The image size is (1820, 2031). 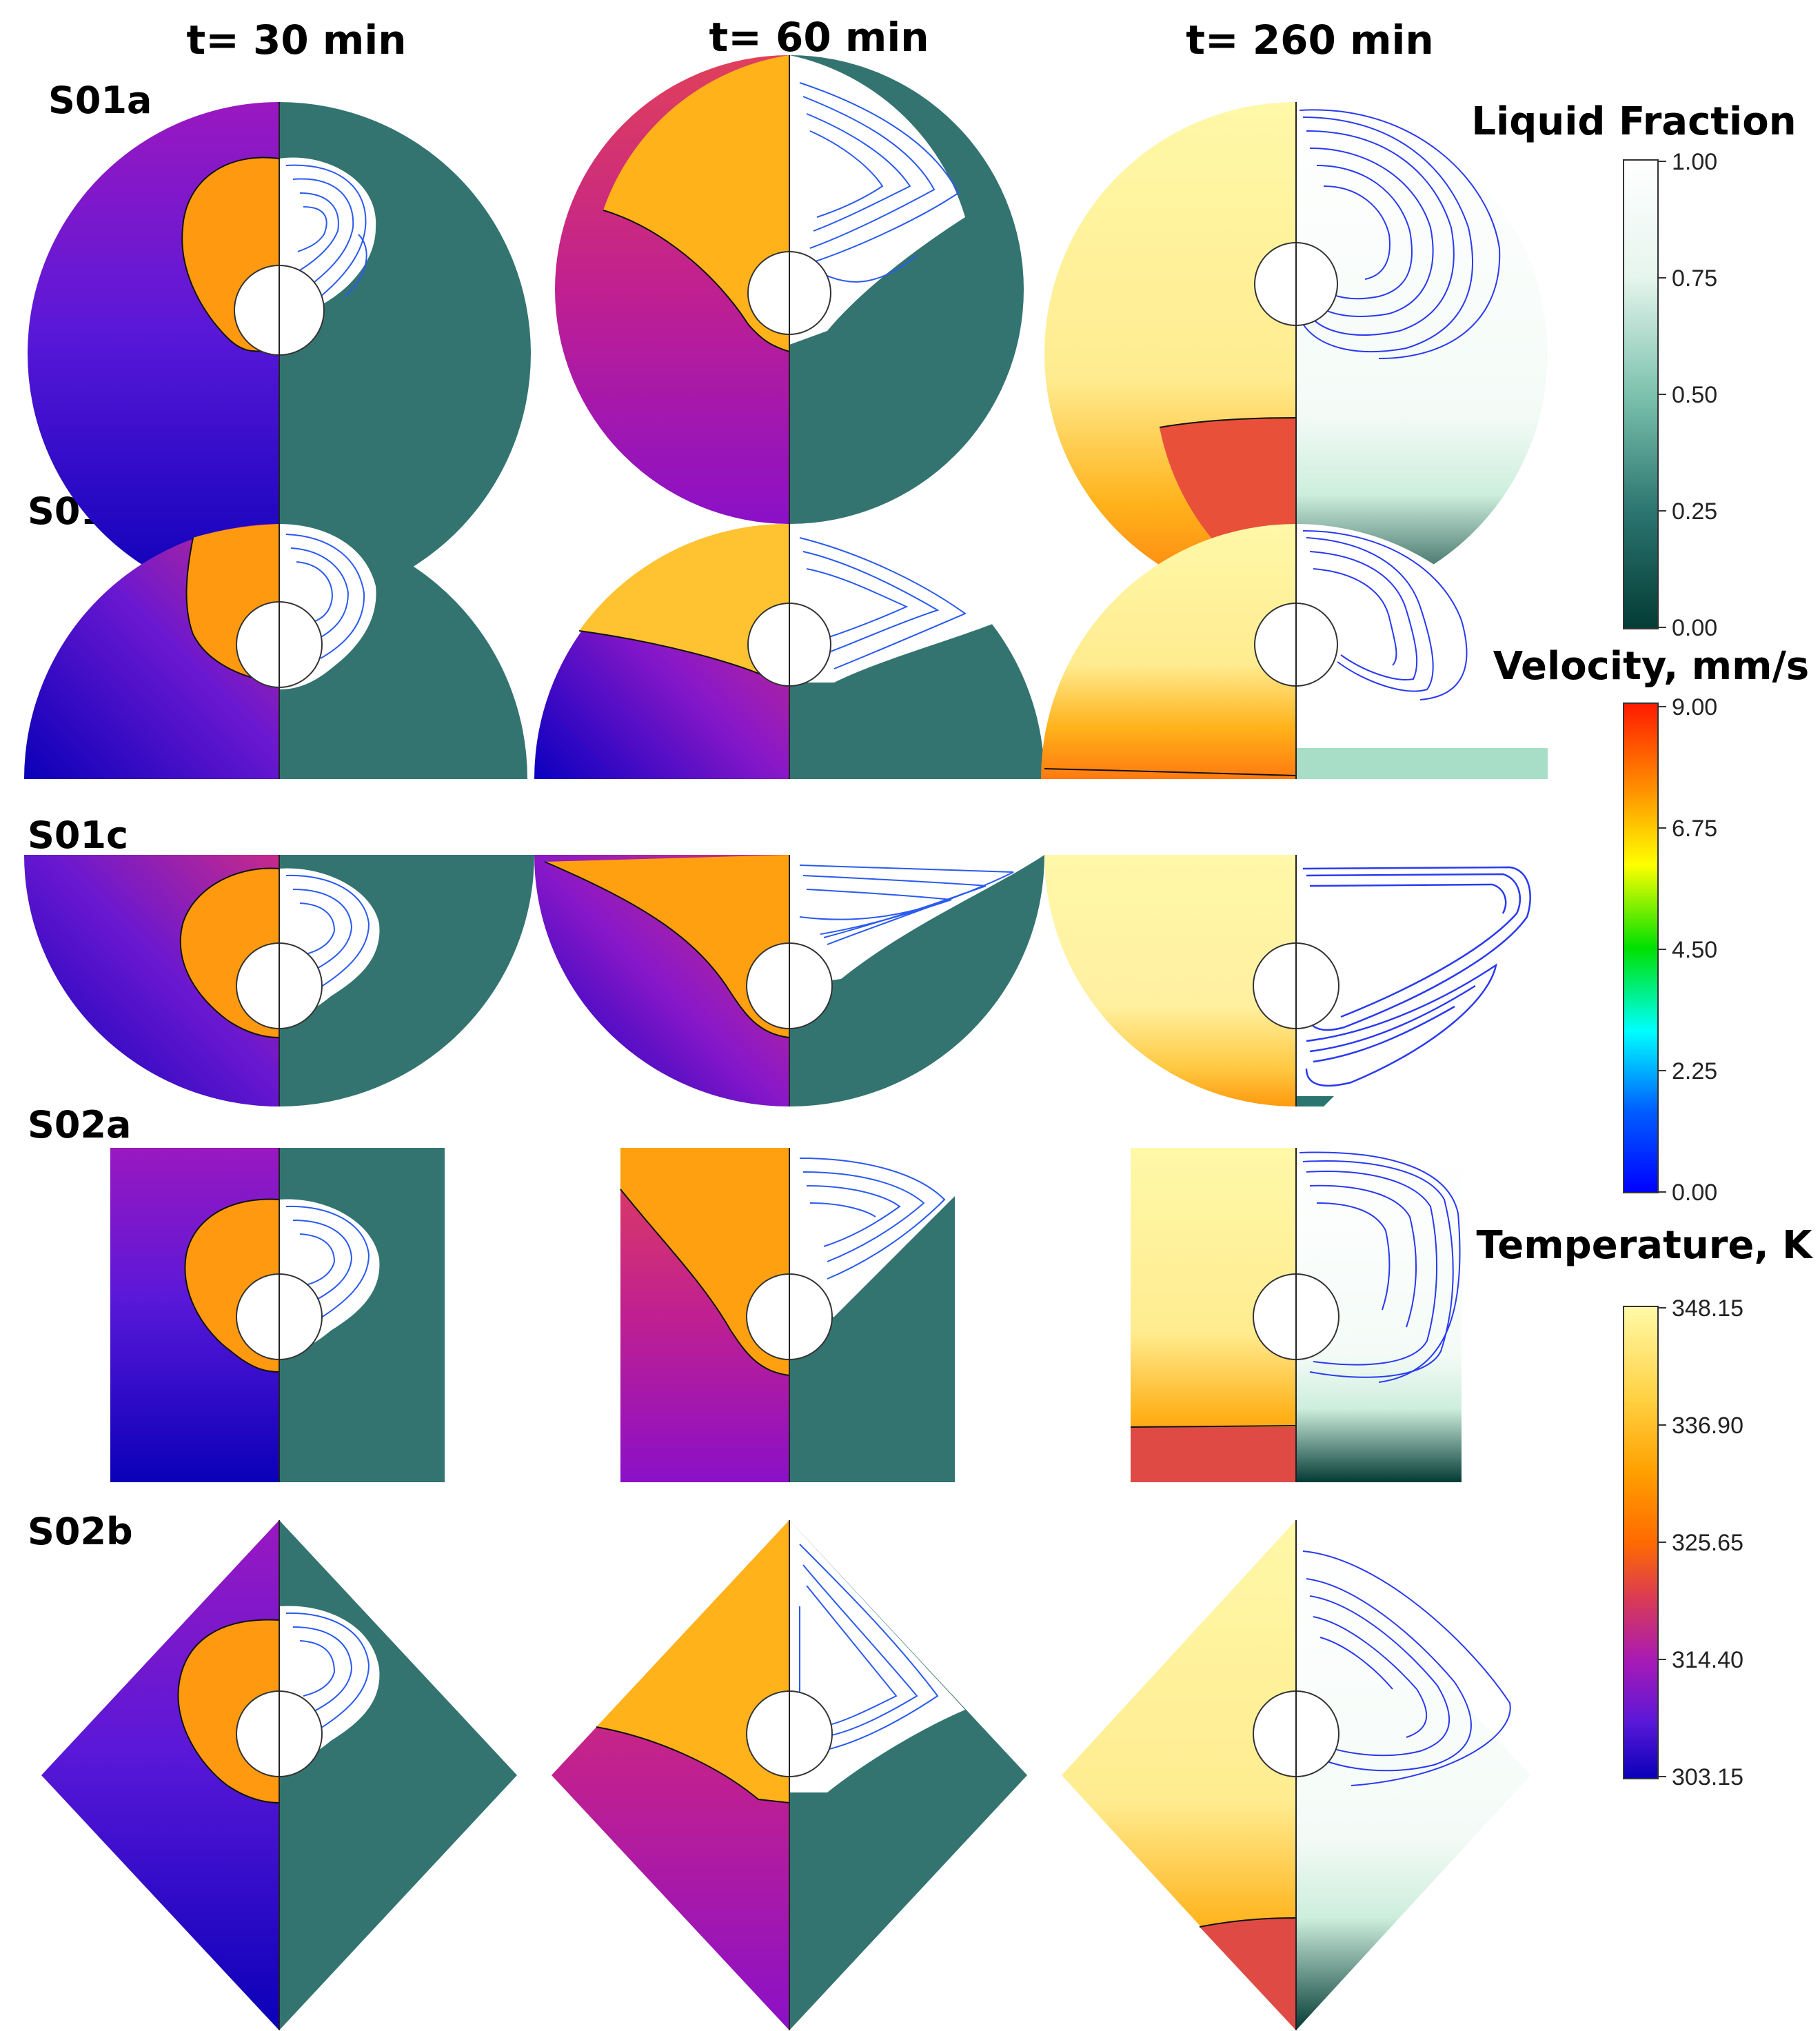 I want to click on panel-s01c-30min, so click(x=279, y=981).